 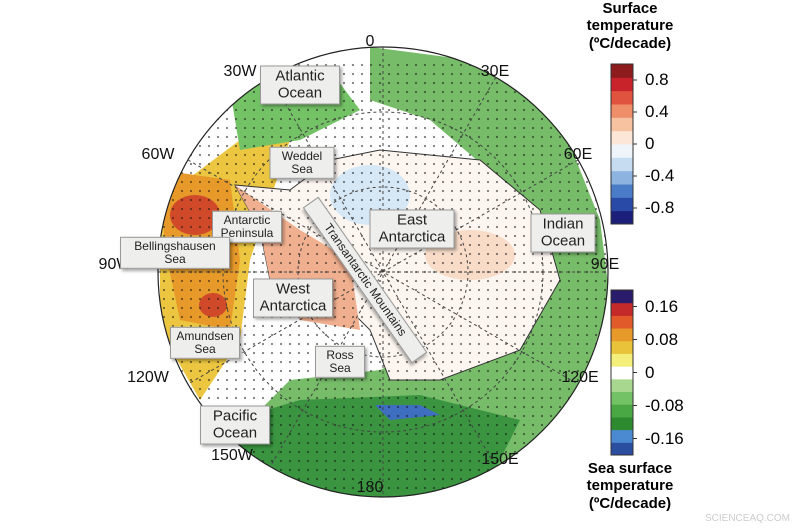 I want to click on longitude-label: 90E, so click(x=605, y=264).